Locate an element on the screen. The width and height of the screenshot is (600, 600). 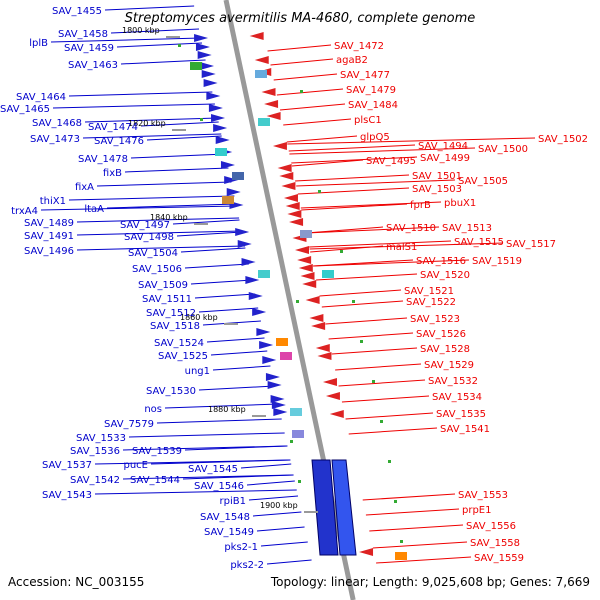
gene-label-right: SAV_1534 is located at coordinates (457, 397).